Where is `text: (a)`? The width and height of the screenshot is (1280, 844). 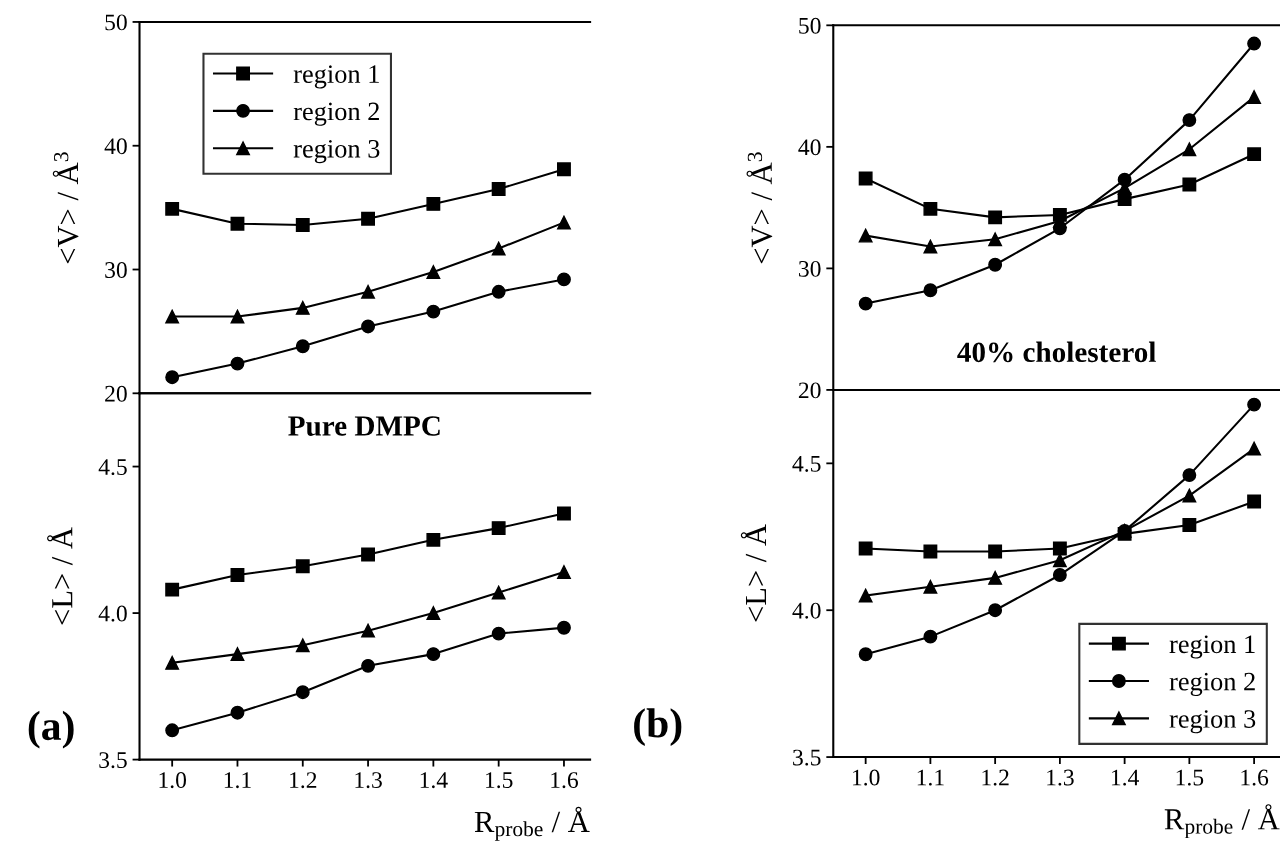 text: (a) is located at coordinates (51, 729).